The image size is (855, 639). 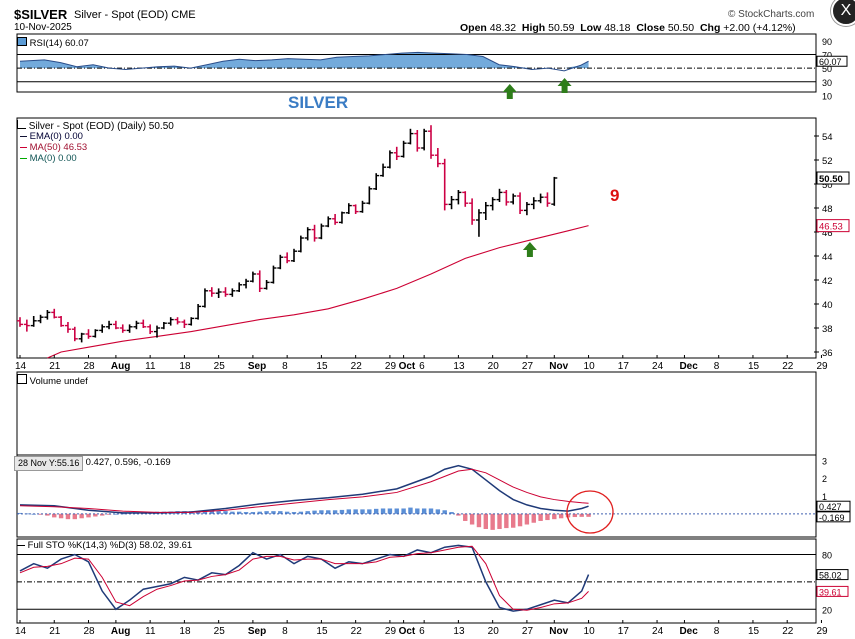 I want to click on rsi-axis-label: 70, so click(x=827, y=55).